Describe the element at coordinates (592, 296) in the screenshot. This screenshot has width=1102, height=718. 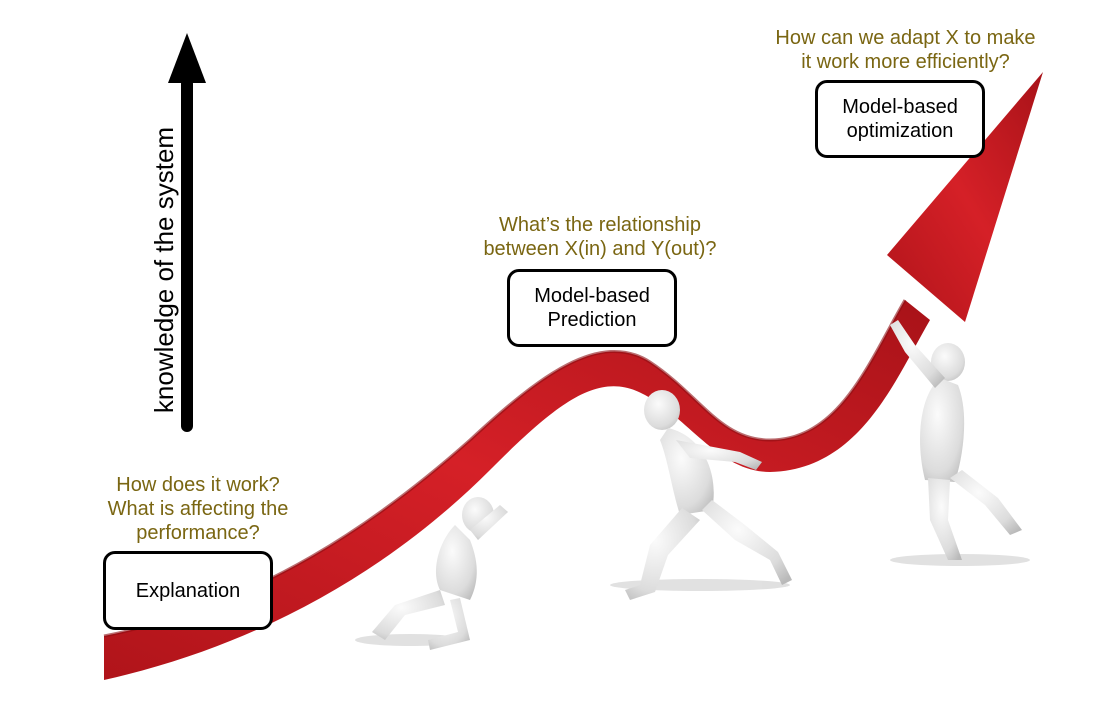
I see `prediction-box-label-line: Model-based` at that location.